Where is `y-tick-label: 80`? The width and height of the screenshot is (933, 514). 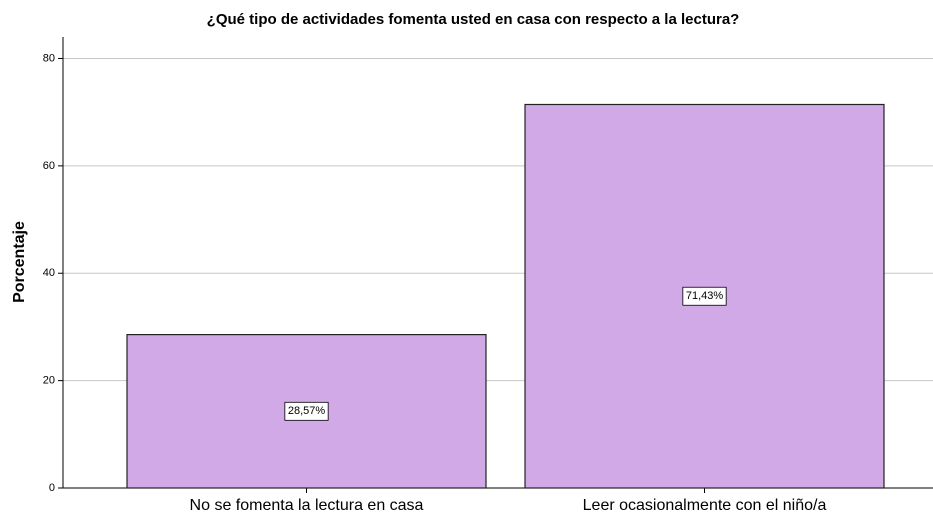 y-tick-label: 80 is located at coordinates (49, 58).